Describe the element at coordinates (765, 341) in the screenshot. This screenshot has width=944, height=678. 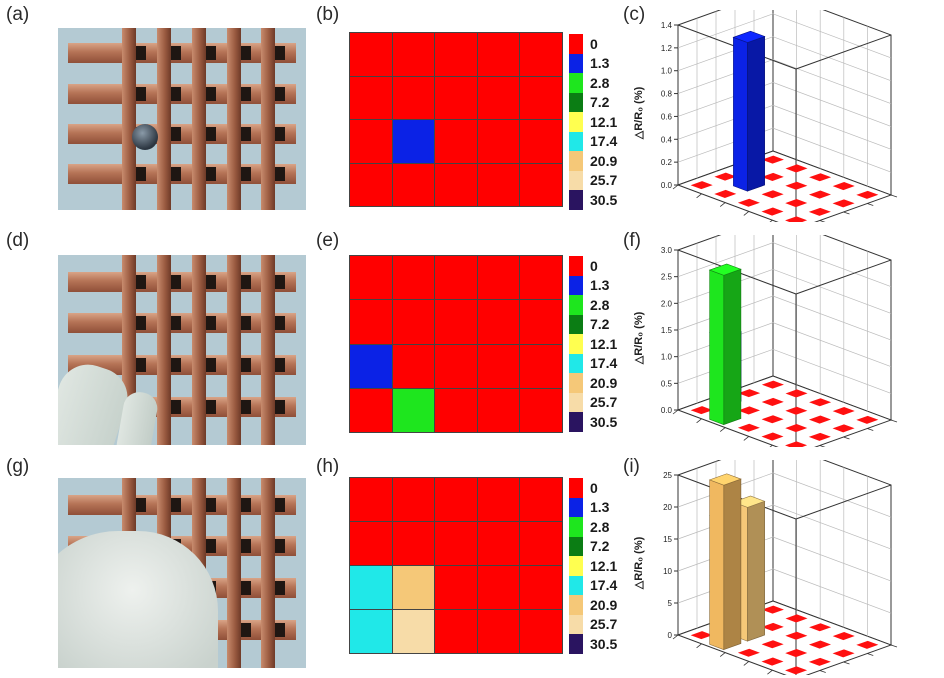
I see `bar-chart-f: 0.0 0.5 1.0 1.5 2.0 2.5 3.0 △R/R₀ (%)` at that location.